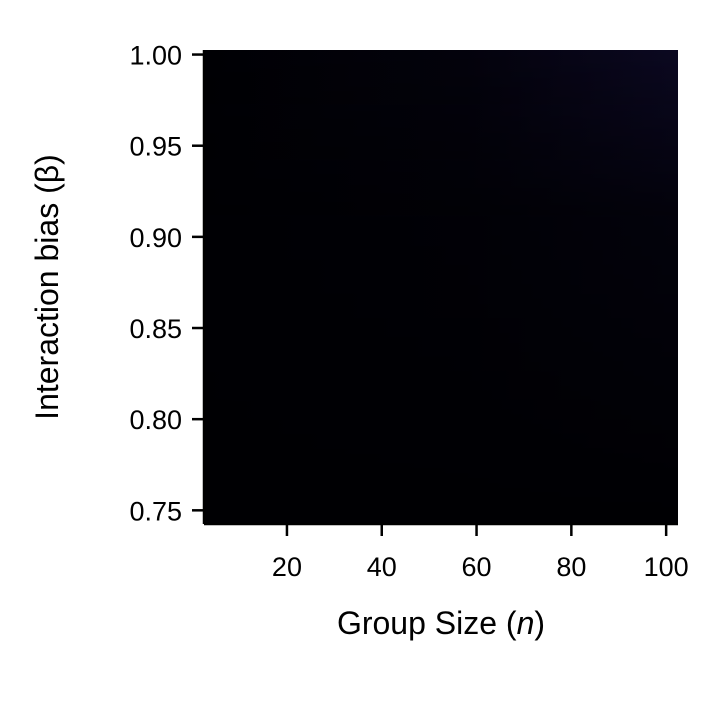 This screenshot has height=708, width=708. What do you see at coordinates (166, 283) in the screenshot?
I see `y-axis-ticks: 0.75 0.80 0.85 0.90 0.95 1.00` at bounding box center [166, 283].